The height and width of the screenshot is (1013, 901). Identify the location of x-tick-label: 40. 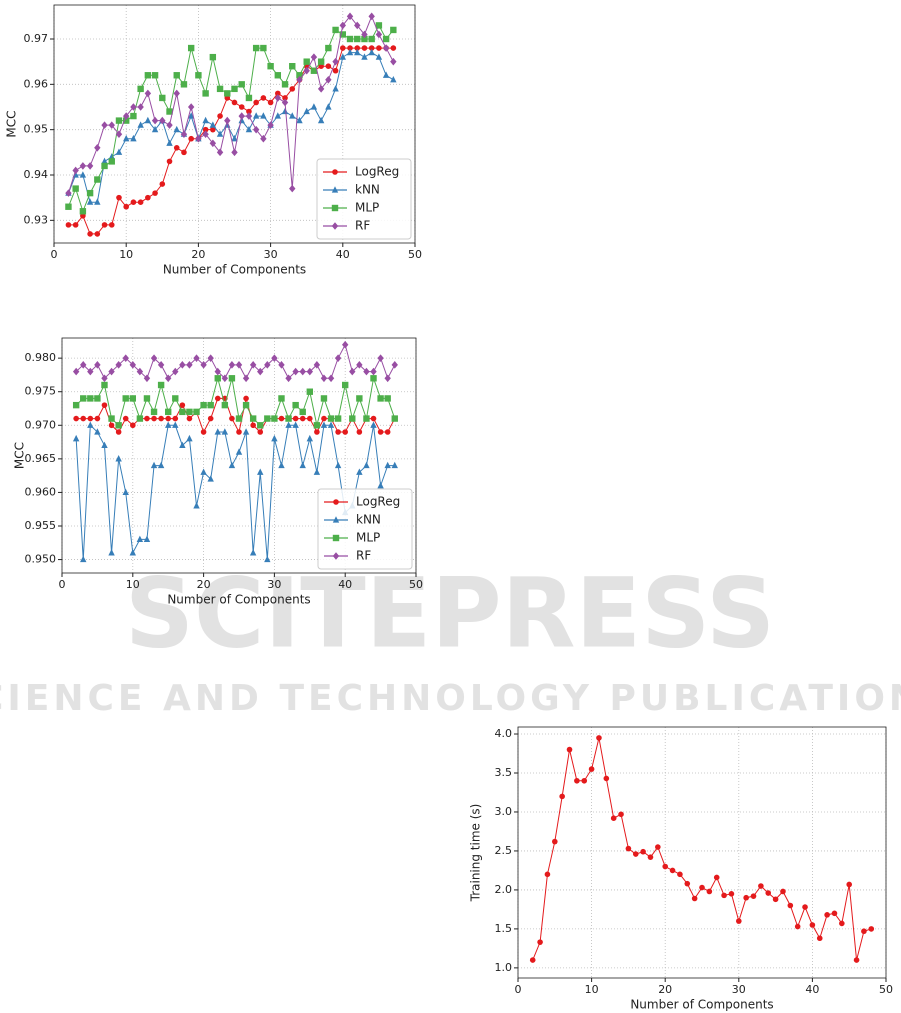
(812, 989).